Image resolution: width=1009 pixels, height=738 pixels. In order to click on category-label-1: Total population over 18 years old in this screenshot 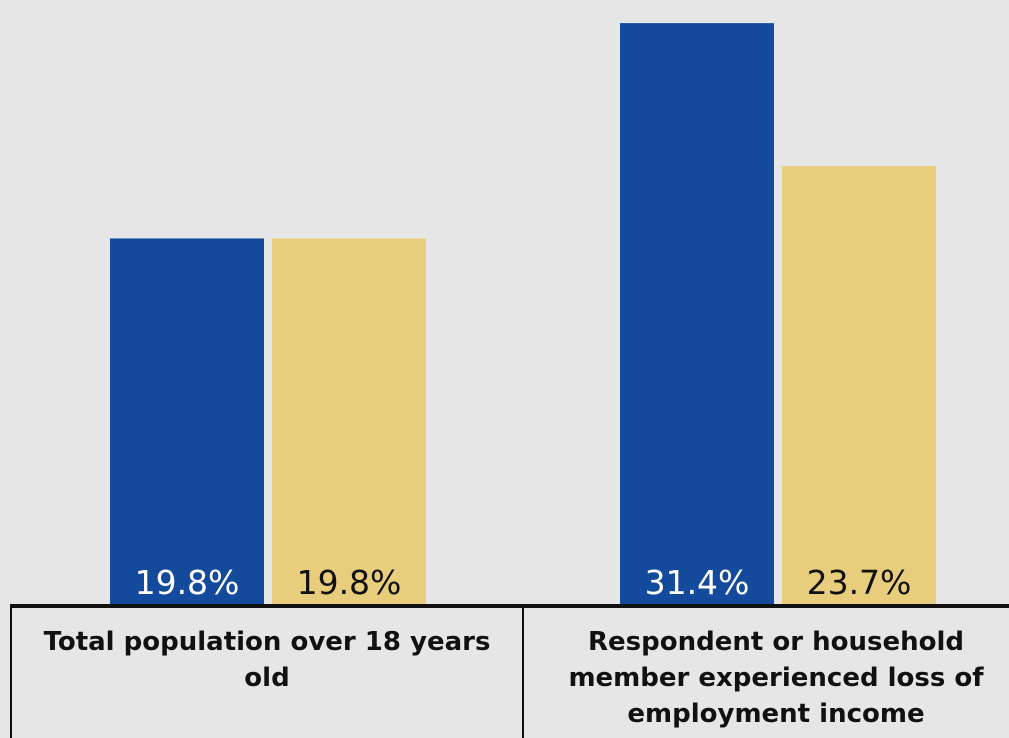, I will do `click(267, 660)`.